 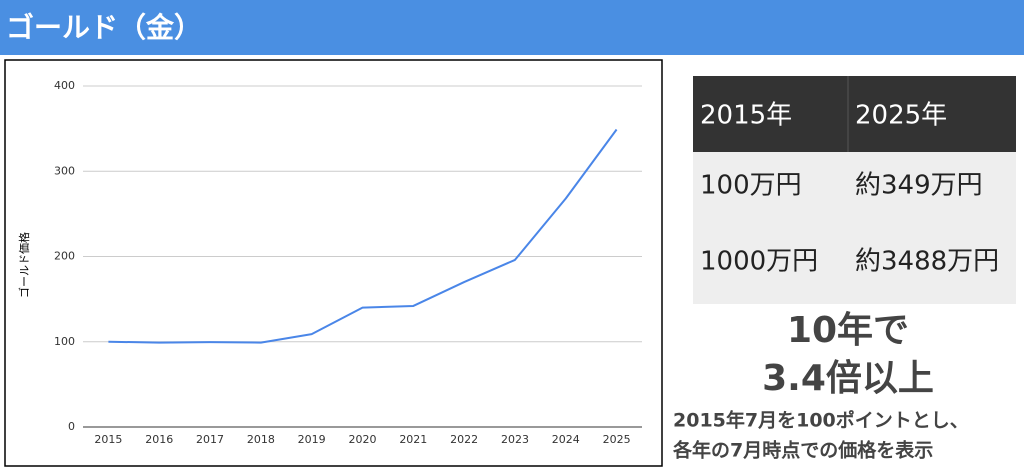 I want to click on y-axis-title: ゴールド価格, so click(x=24, y=265).